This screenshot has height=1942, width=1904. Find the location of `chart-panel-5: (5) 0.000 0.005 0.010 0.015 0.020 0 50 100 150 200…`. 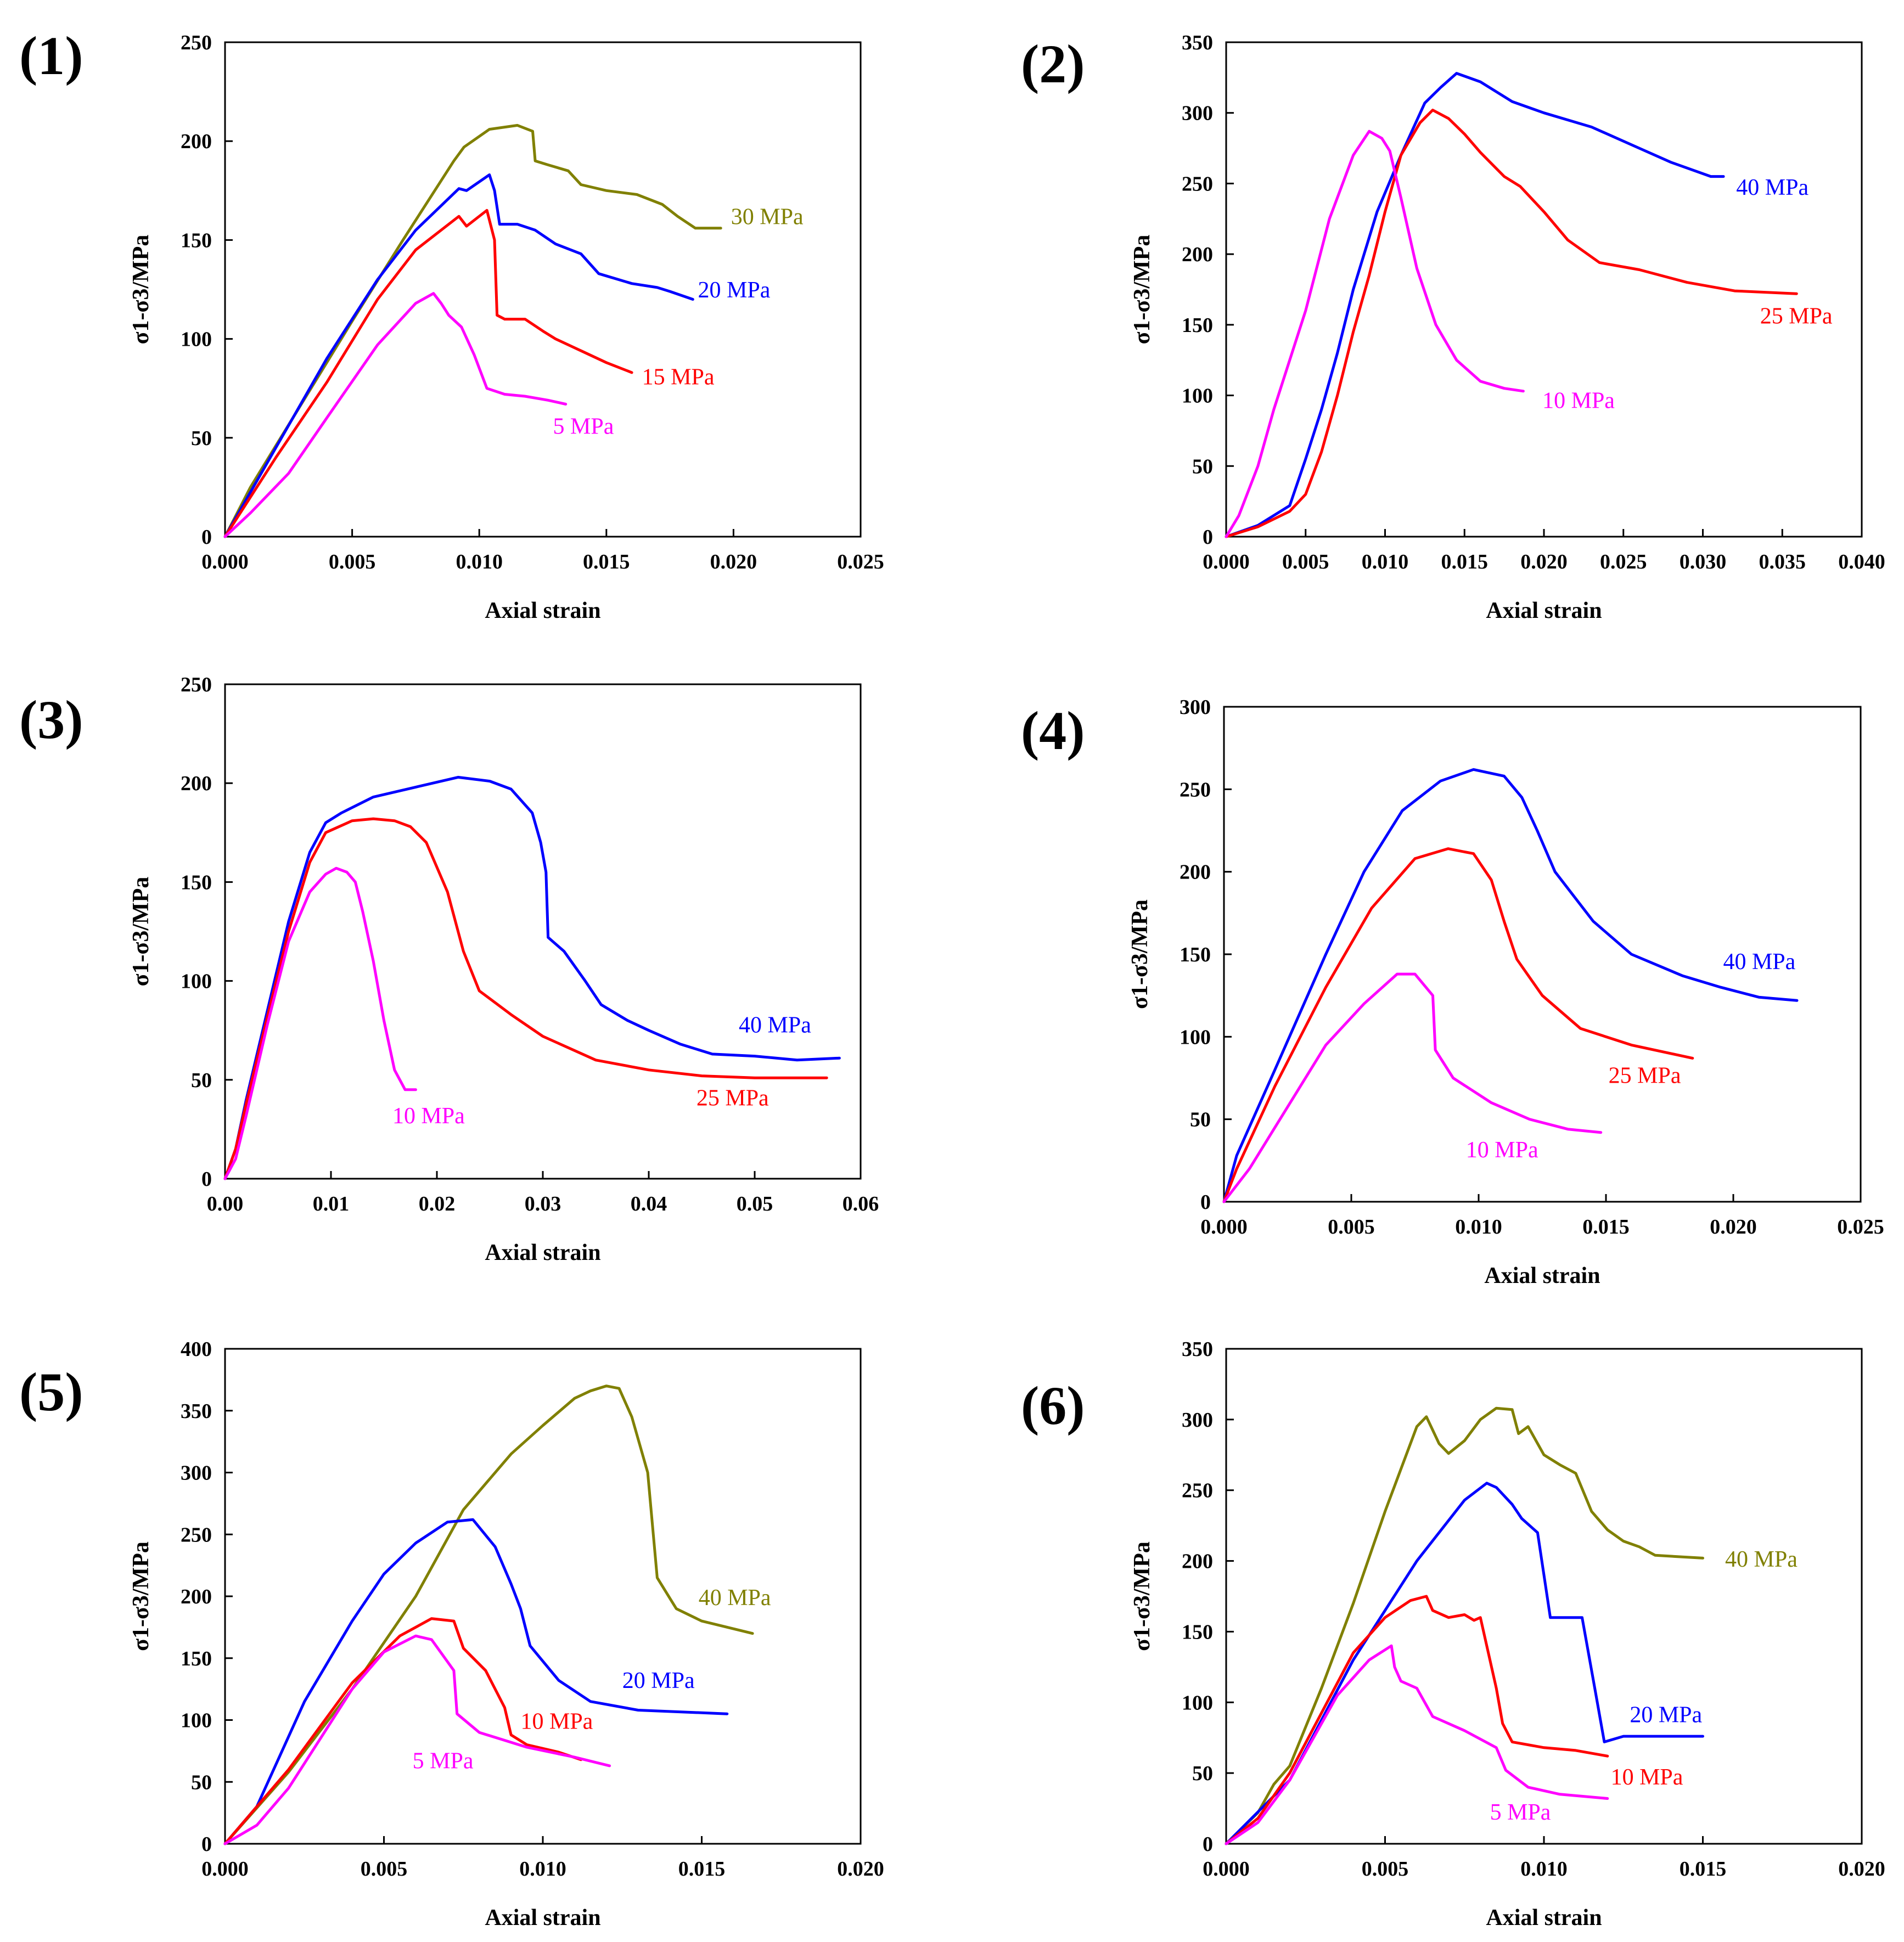

chart-panel-5: (5) 0.000 0.005 0.010 0.015 0.020 0 50 100 150 200… is located at coordinates (451, 1634).